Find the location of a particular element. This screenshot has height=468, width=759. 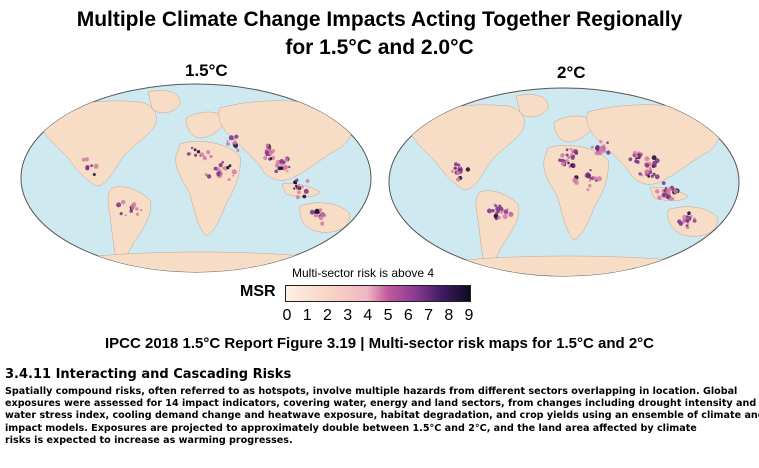

colorbar-tick: 8 is located at coordinates (449, 315).